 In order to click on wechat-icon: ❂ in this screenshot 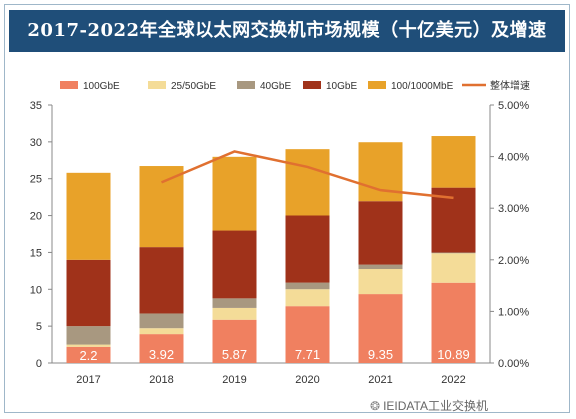, I will do `click(375, 406)`.